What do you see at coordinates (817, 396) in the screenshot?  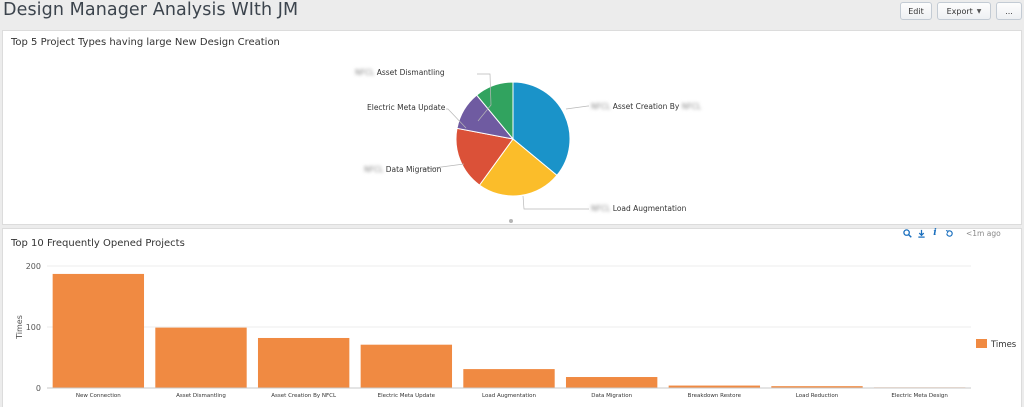 I see `x-tick-label: Load Reduction` at bounding box center [817, 396].